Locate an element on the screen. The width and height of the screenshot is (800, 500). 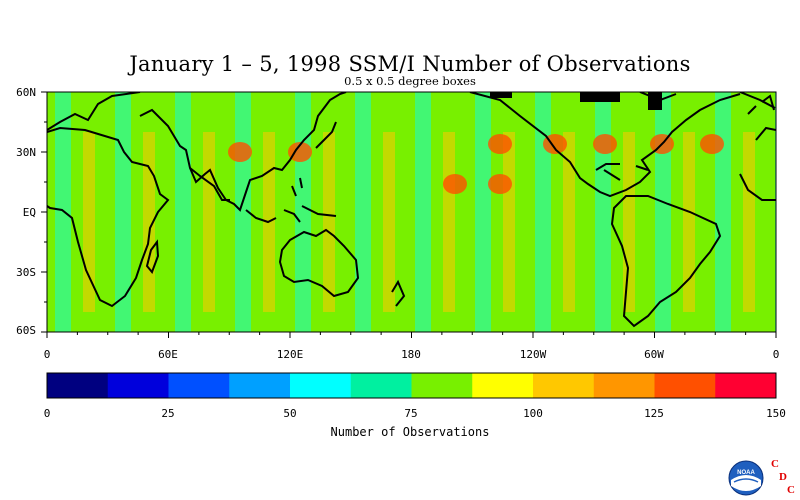
noaa-logo: NOAA C D C is located at coordinates (761, 477).